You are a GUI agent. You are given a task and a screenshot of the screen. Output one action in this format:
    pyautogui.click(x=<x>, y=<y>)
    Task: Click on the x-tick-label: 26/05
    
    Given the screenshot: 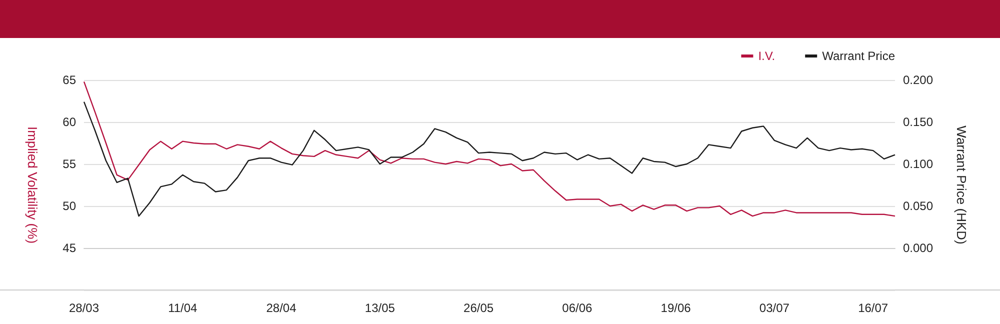 What is the action you would take?
    pyautogui.click(x=479, y=308)
    